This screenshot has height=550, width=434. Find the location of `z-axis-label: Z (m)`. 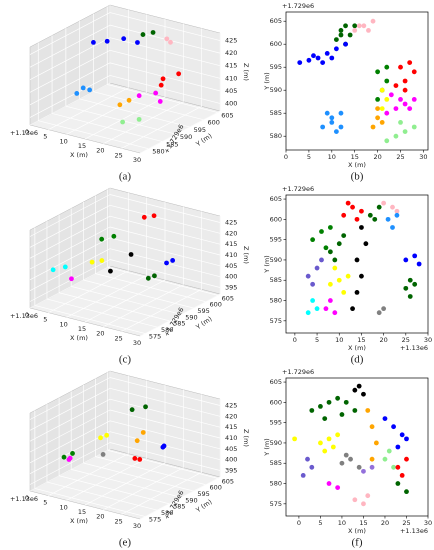

z-axis-label: Z (m) is located at coordinates (246, 255).